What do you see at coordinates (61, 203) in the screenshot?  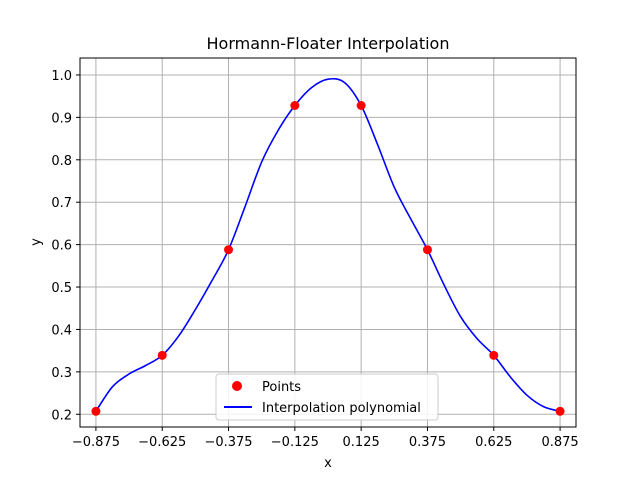 I see `y-tick-label: 0.7` at bounding box center [61, 203].